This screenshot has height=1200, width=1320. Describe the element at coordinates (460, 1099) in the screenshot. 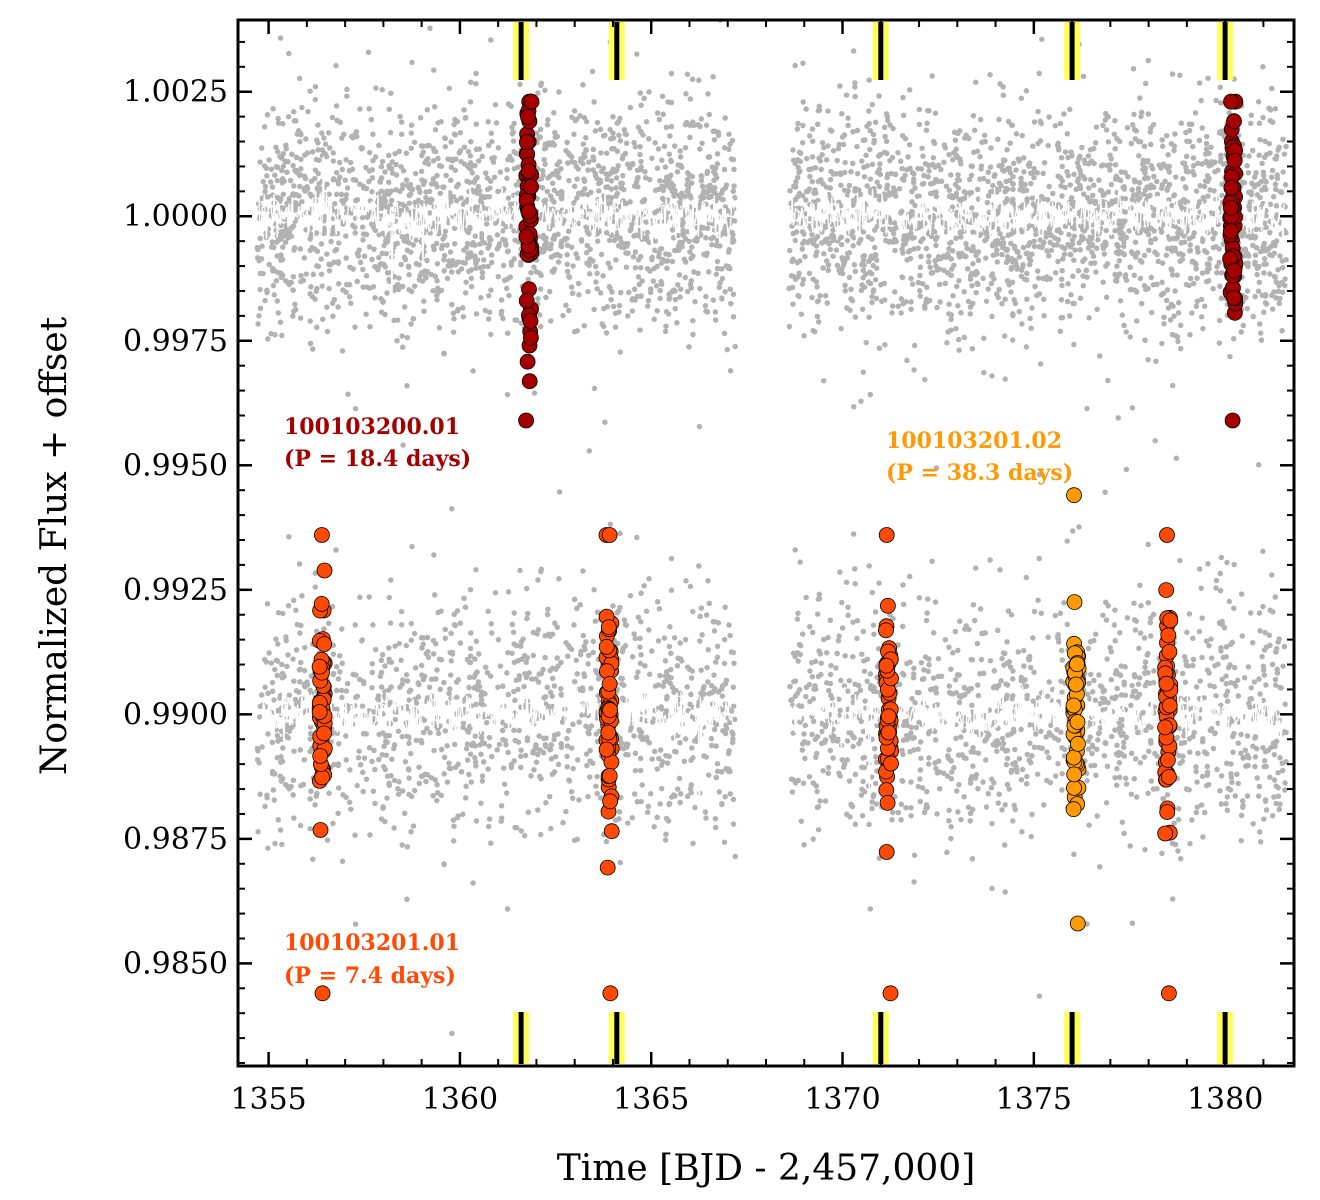

I see `x-tick-label: 1360` at that location.